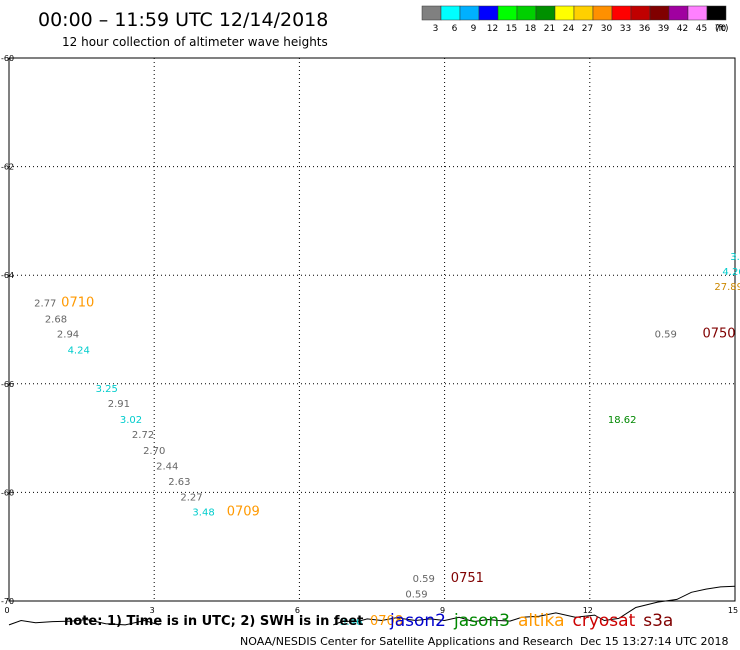 Image resolution: width=740 pixels, height=650 pixels. What do you see at coordinates (191, 498) in the screenshot?
I see `wave-height-label: 2.27` at bounding box center [191, 498].